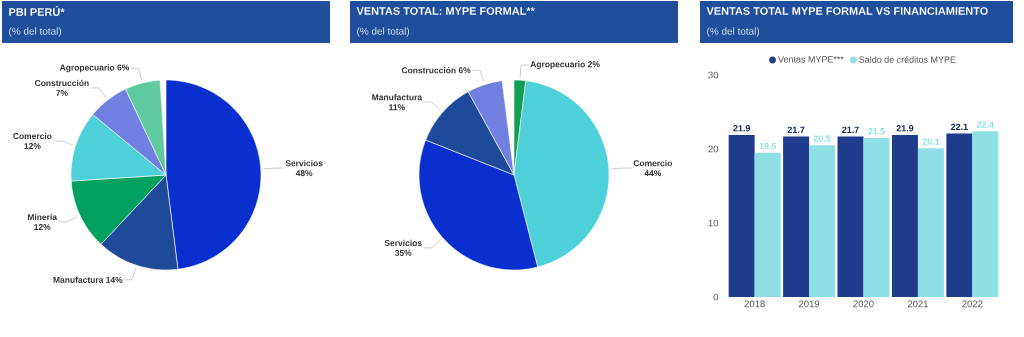 This screenshot has width=1024, height=337. I want to click on x-tick-label: 2020, so click(863, 304).